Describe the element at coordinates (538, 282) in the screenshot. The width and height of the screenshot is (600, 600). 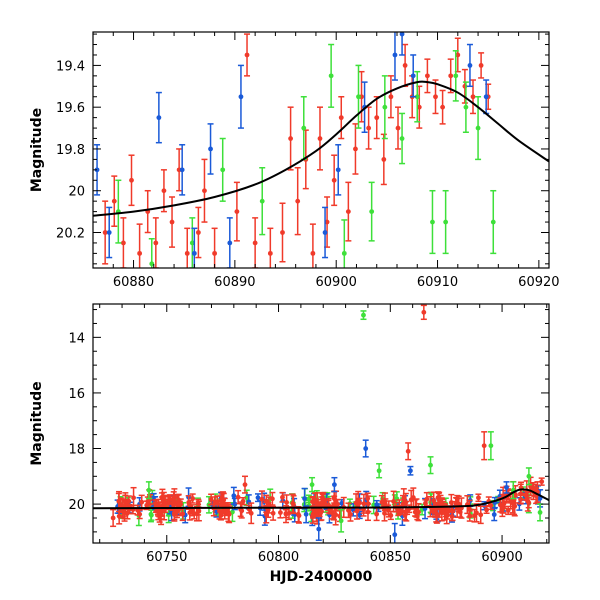
I see `x-tick-label: 60920` at that location.